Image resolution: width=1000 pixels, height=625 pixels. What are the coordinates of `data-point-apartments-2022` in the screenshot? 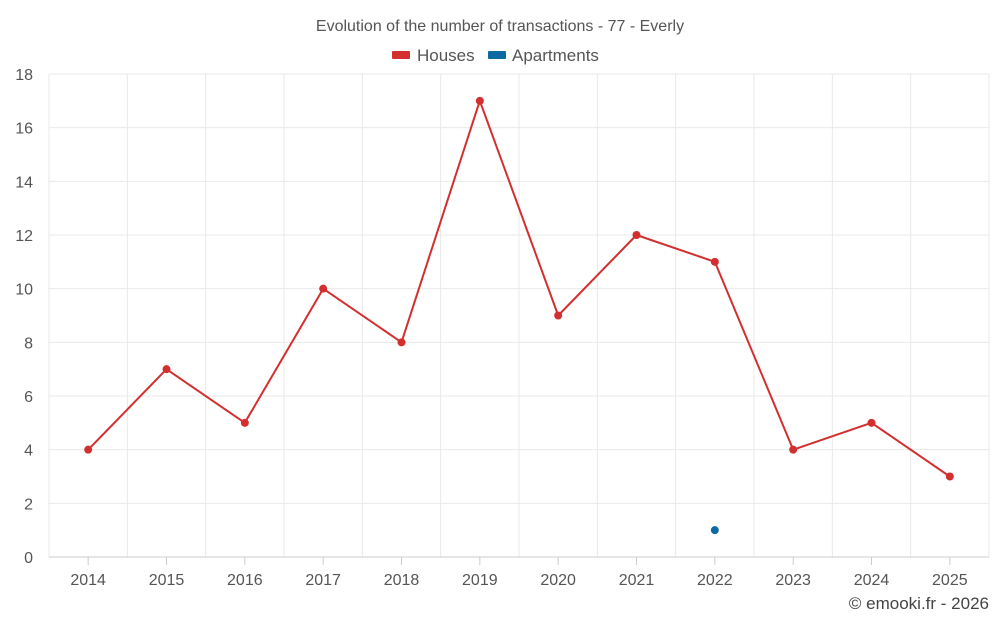 It's located at (714, 530).